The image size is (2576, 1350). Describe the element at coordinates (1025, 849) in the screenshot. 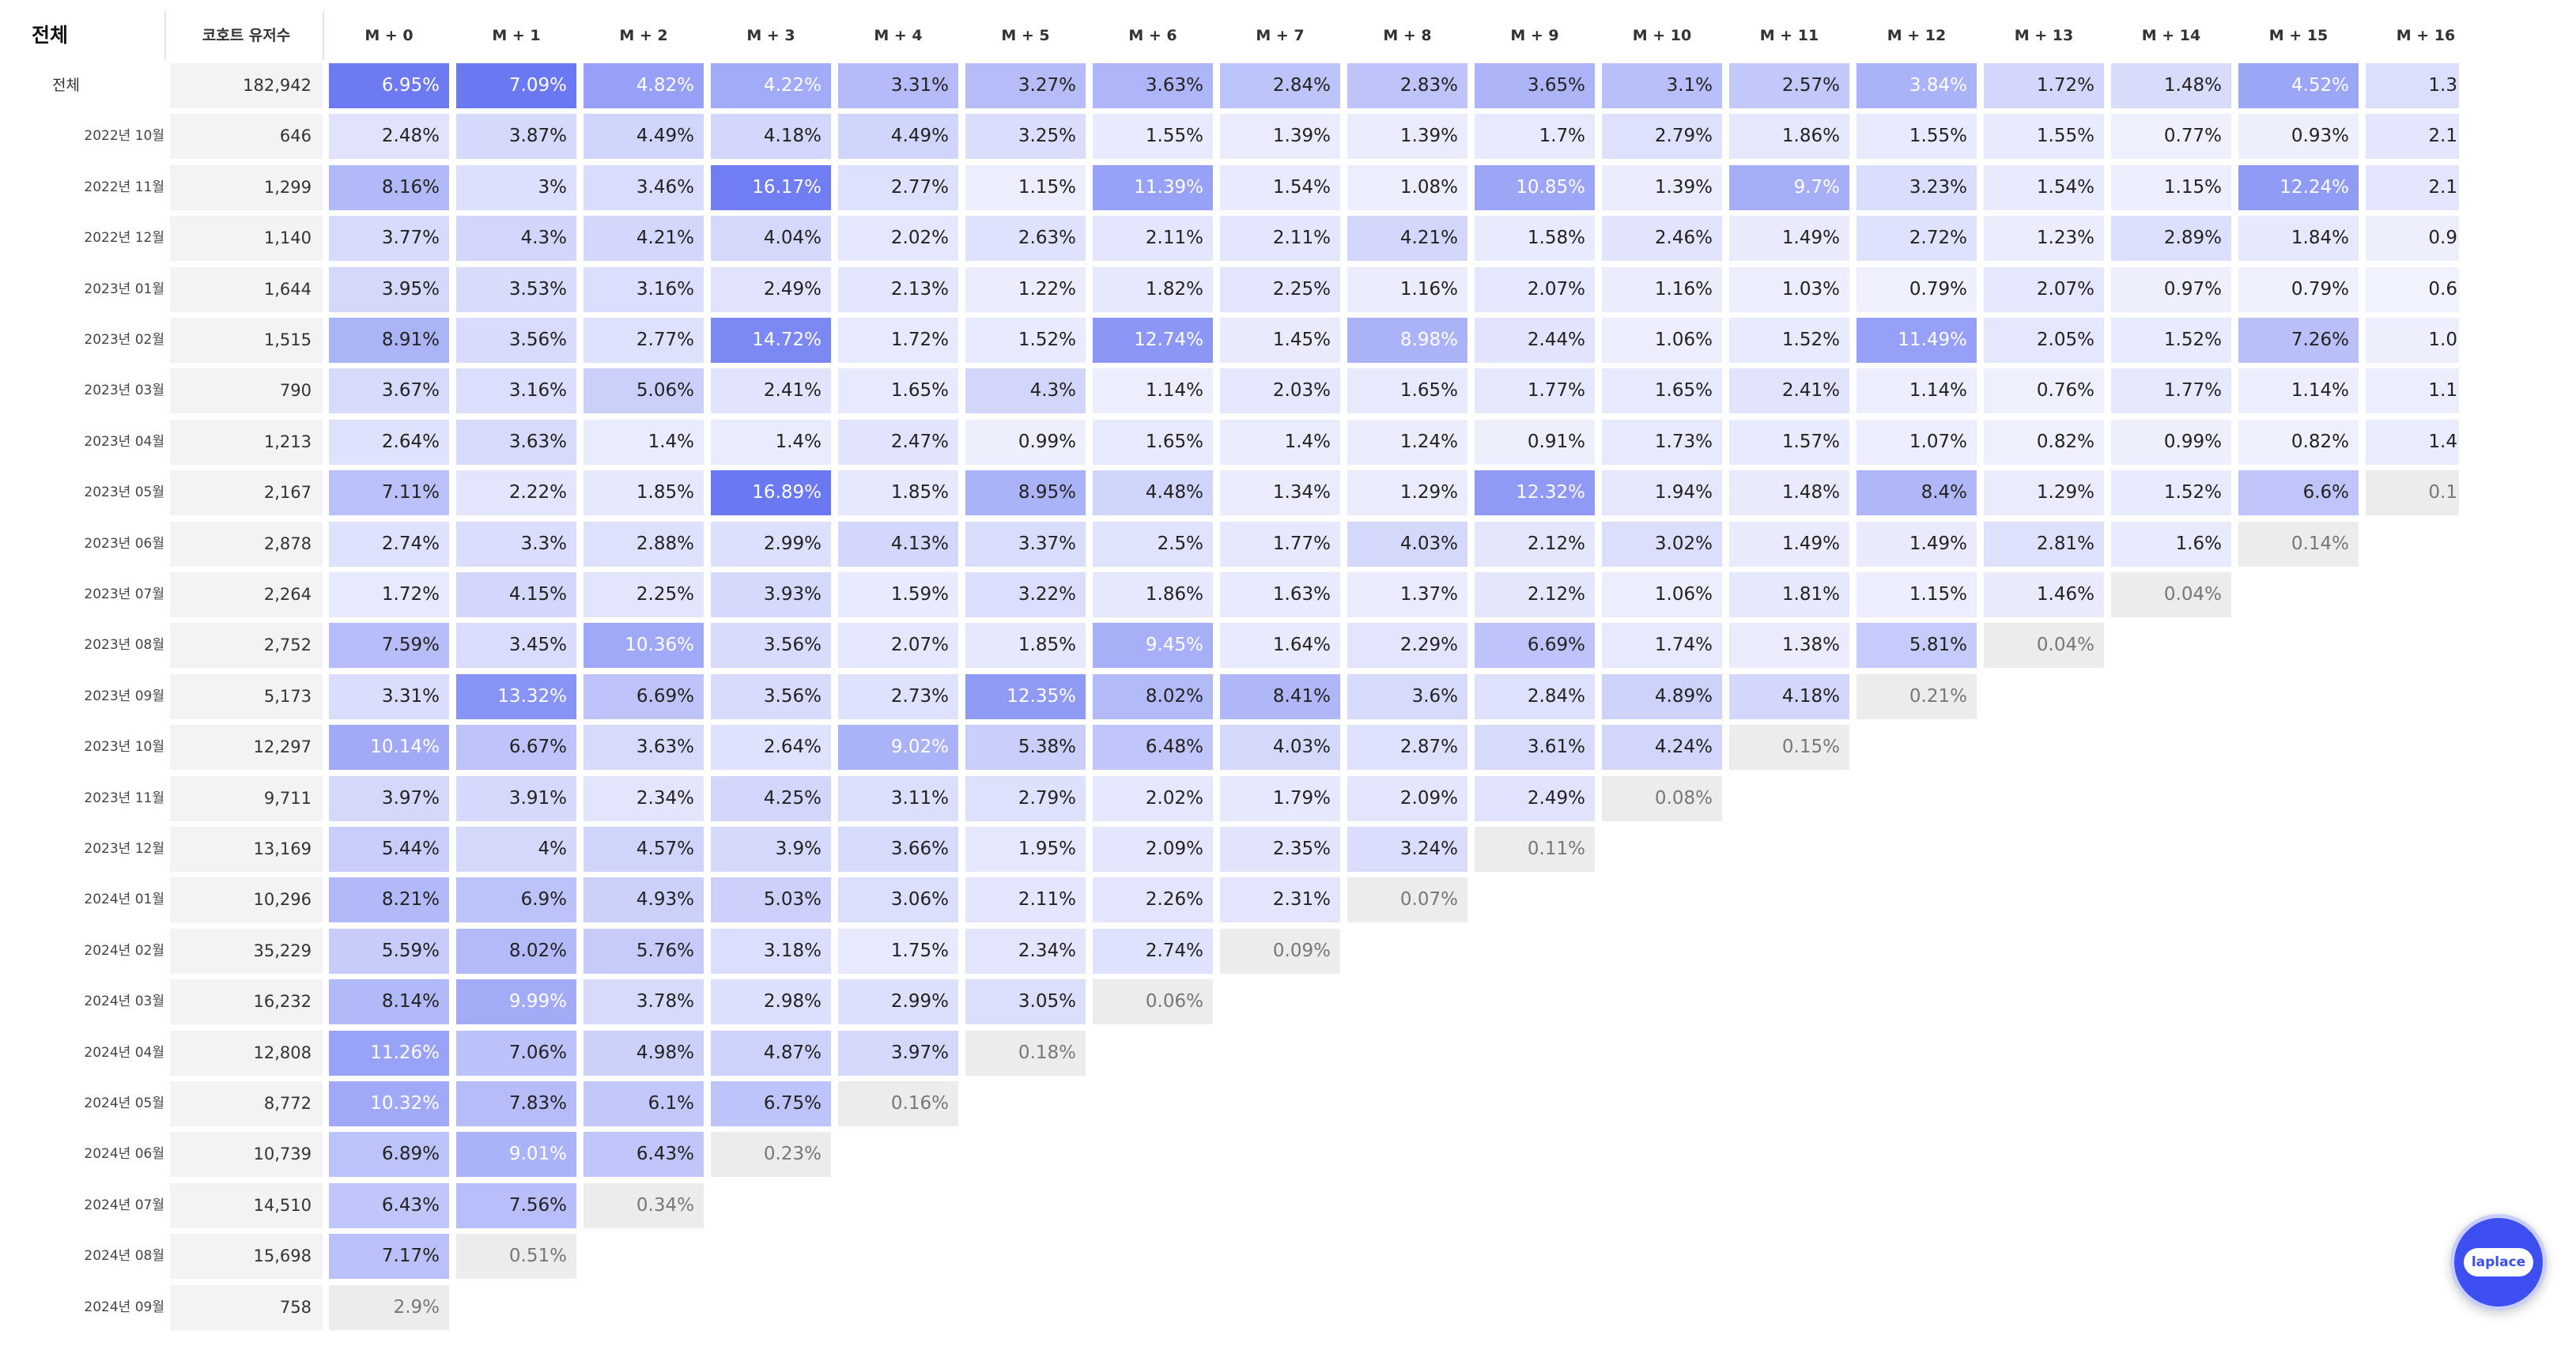

I see `retention-cell: 1.95%` at that location.